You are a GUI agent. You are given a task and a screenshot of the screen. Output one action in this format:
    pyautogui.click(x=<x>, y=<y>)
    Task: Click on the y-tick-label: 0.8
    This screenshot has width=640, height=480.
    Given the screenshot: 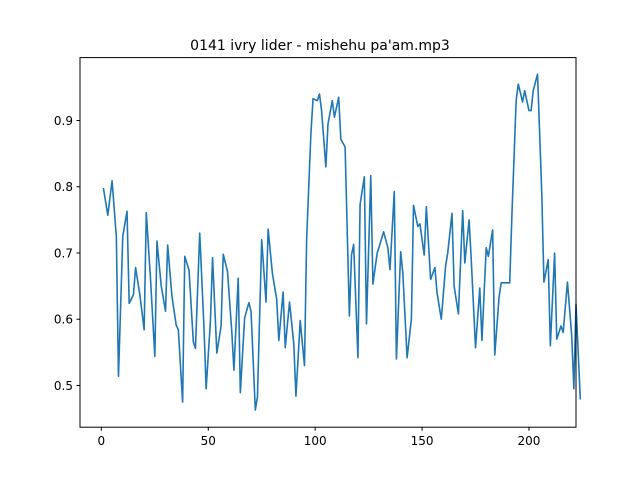 What is the action you would take?
    pyautogui.click(x=63, y=187)
    